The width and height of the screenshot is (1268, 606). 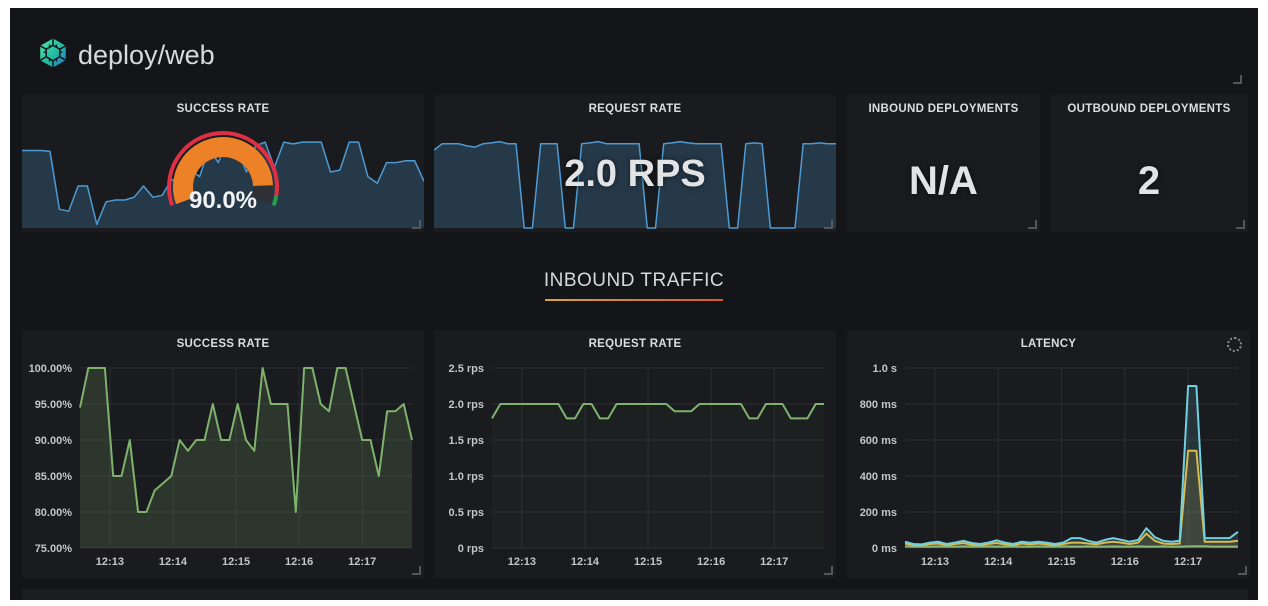 What do you see at coordinates (54, 549) in the screenshot?
I see `y-axis-tick-label: 75.00%` at bounding box center [54, 549].